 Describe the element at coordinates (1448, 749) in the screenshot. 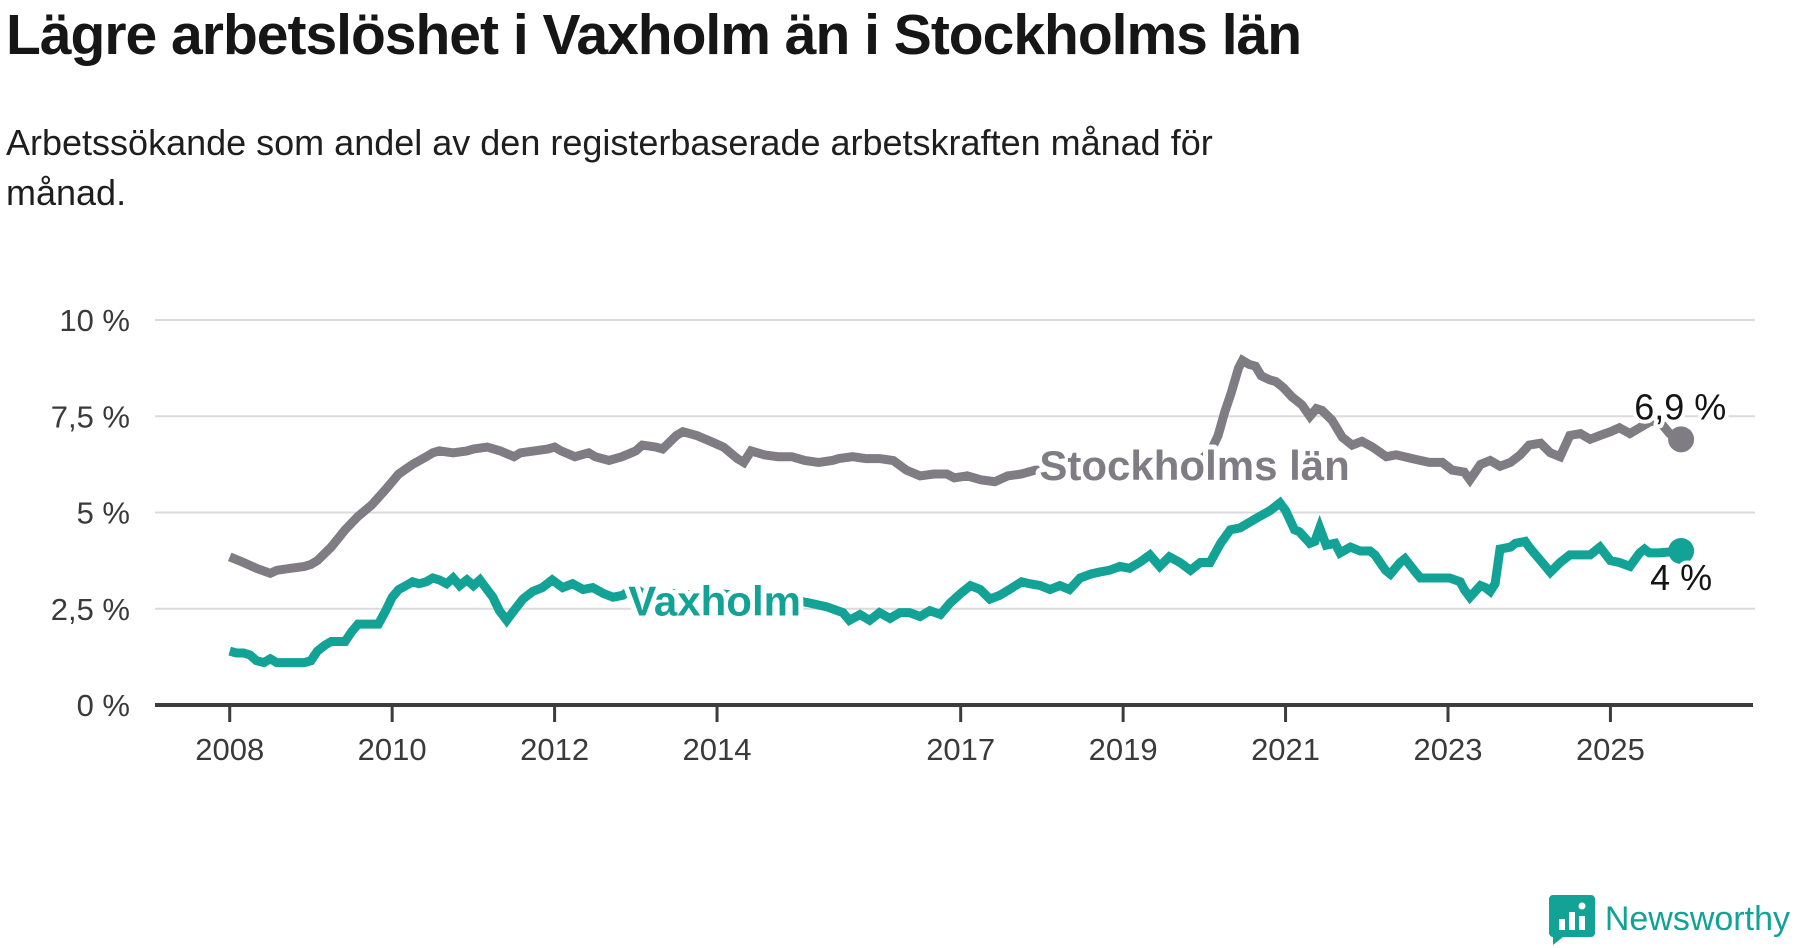

I see `x-axis-label: 2023` at that location.